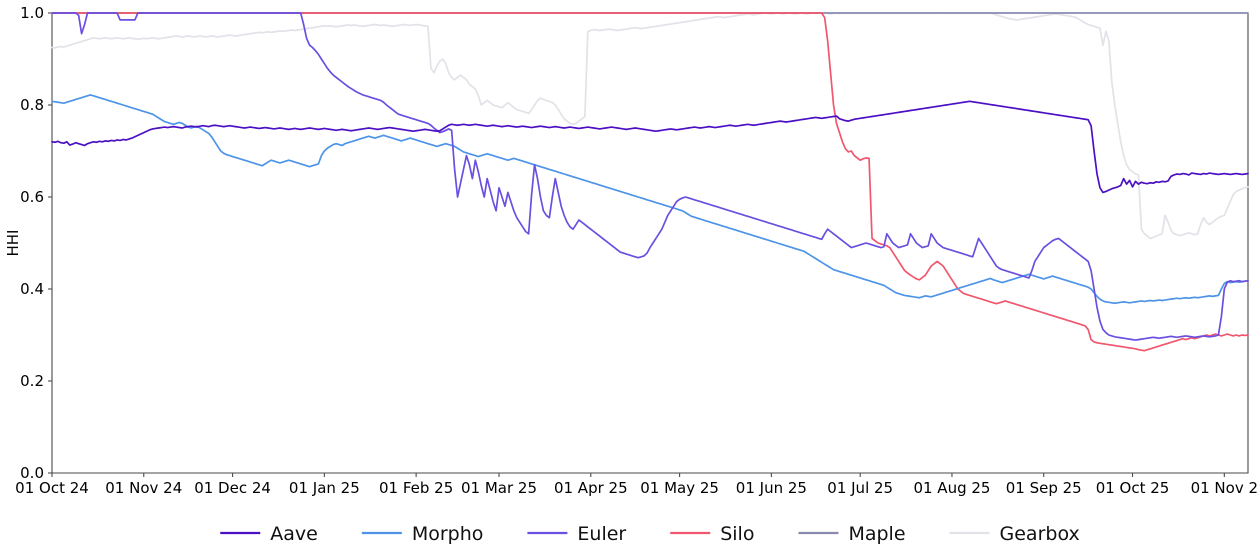 This screenshot has width=1260, height=558. I want to click on y-axis: 0.0 0.2 0.4 0.6 0.8 1.0, so click(36, 243).